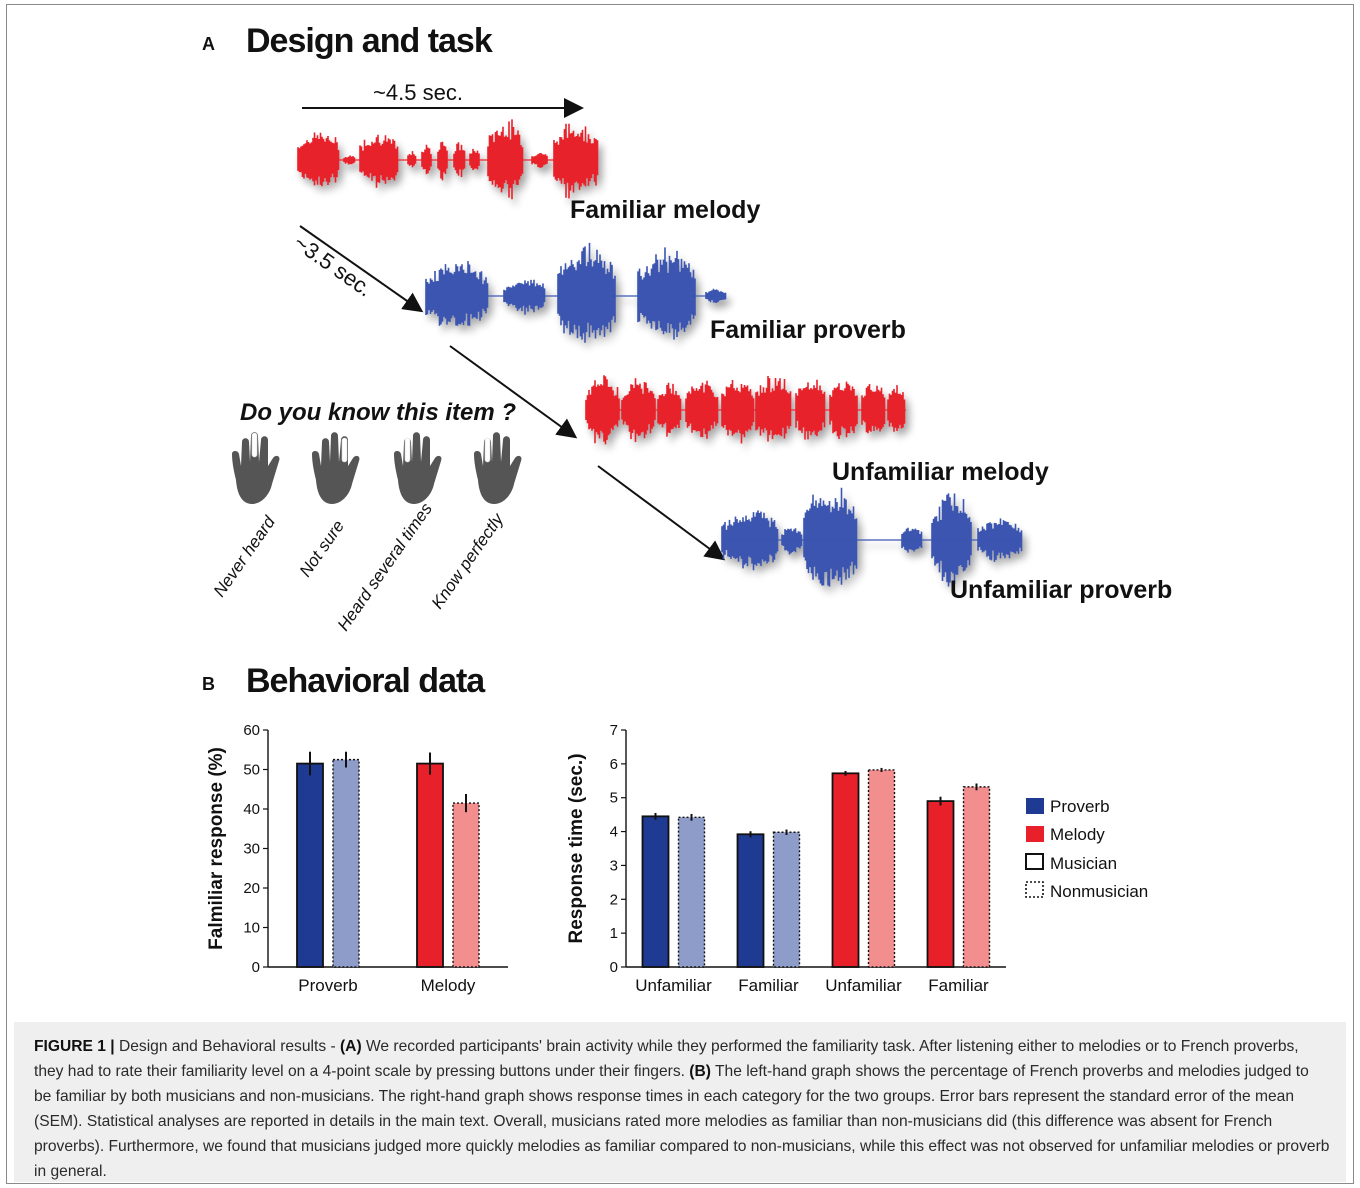 The width and height of the screenshot is (1360, 1188). I want to click on y-tick-label: 3, so click(614, 865).